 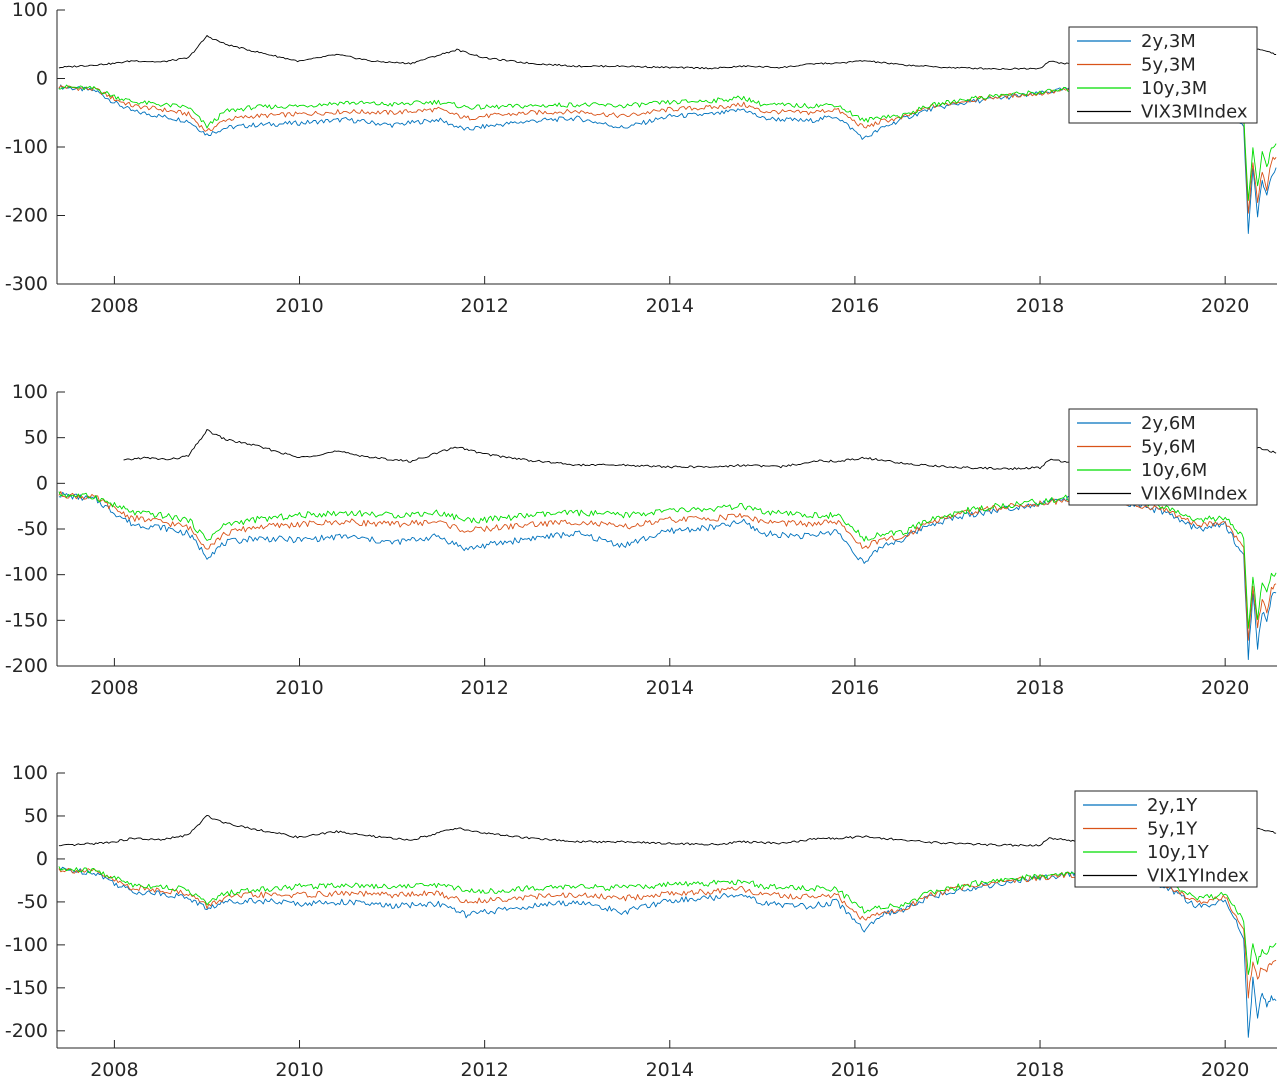 I want to click on legend-label: 2y,3M, so click(x=1168, y=41).